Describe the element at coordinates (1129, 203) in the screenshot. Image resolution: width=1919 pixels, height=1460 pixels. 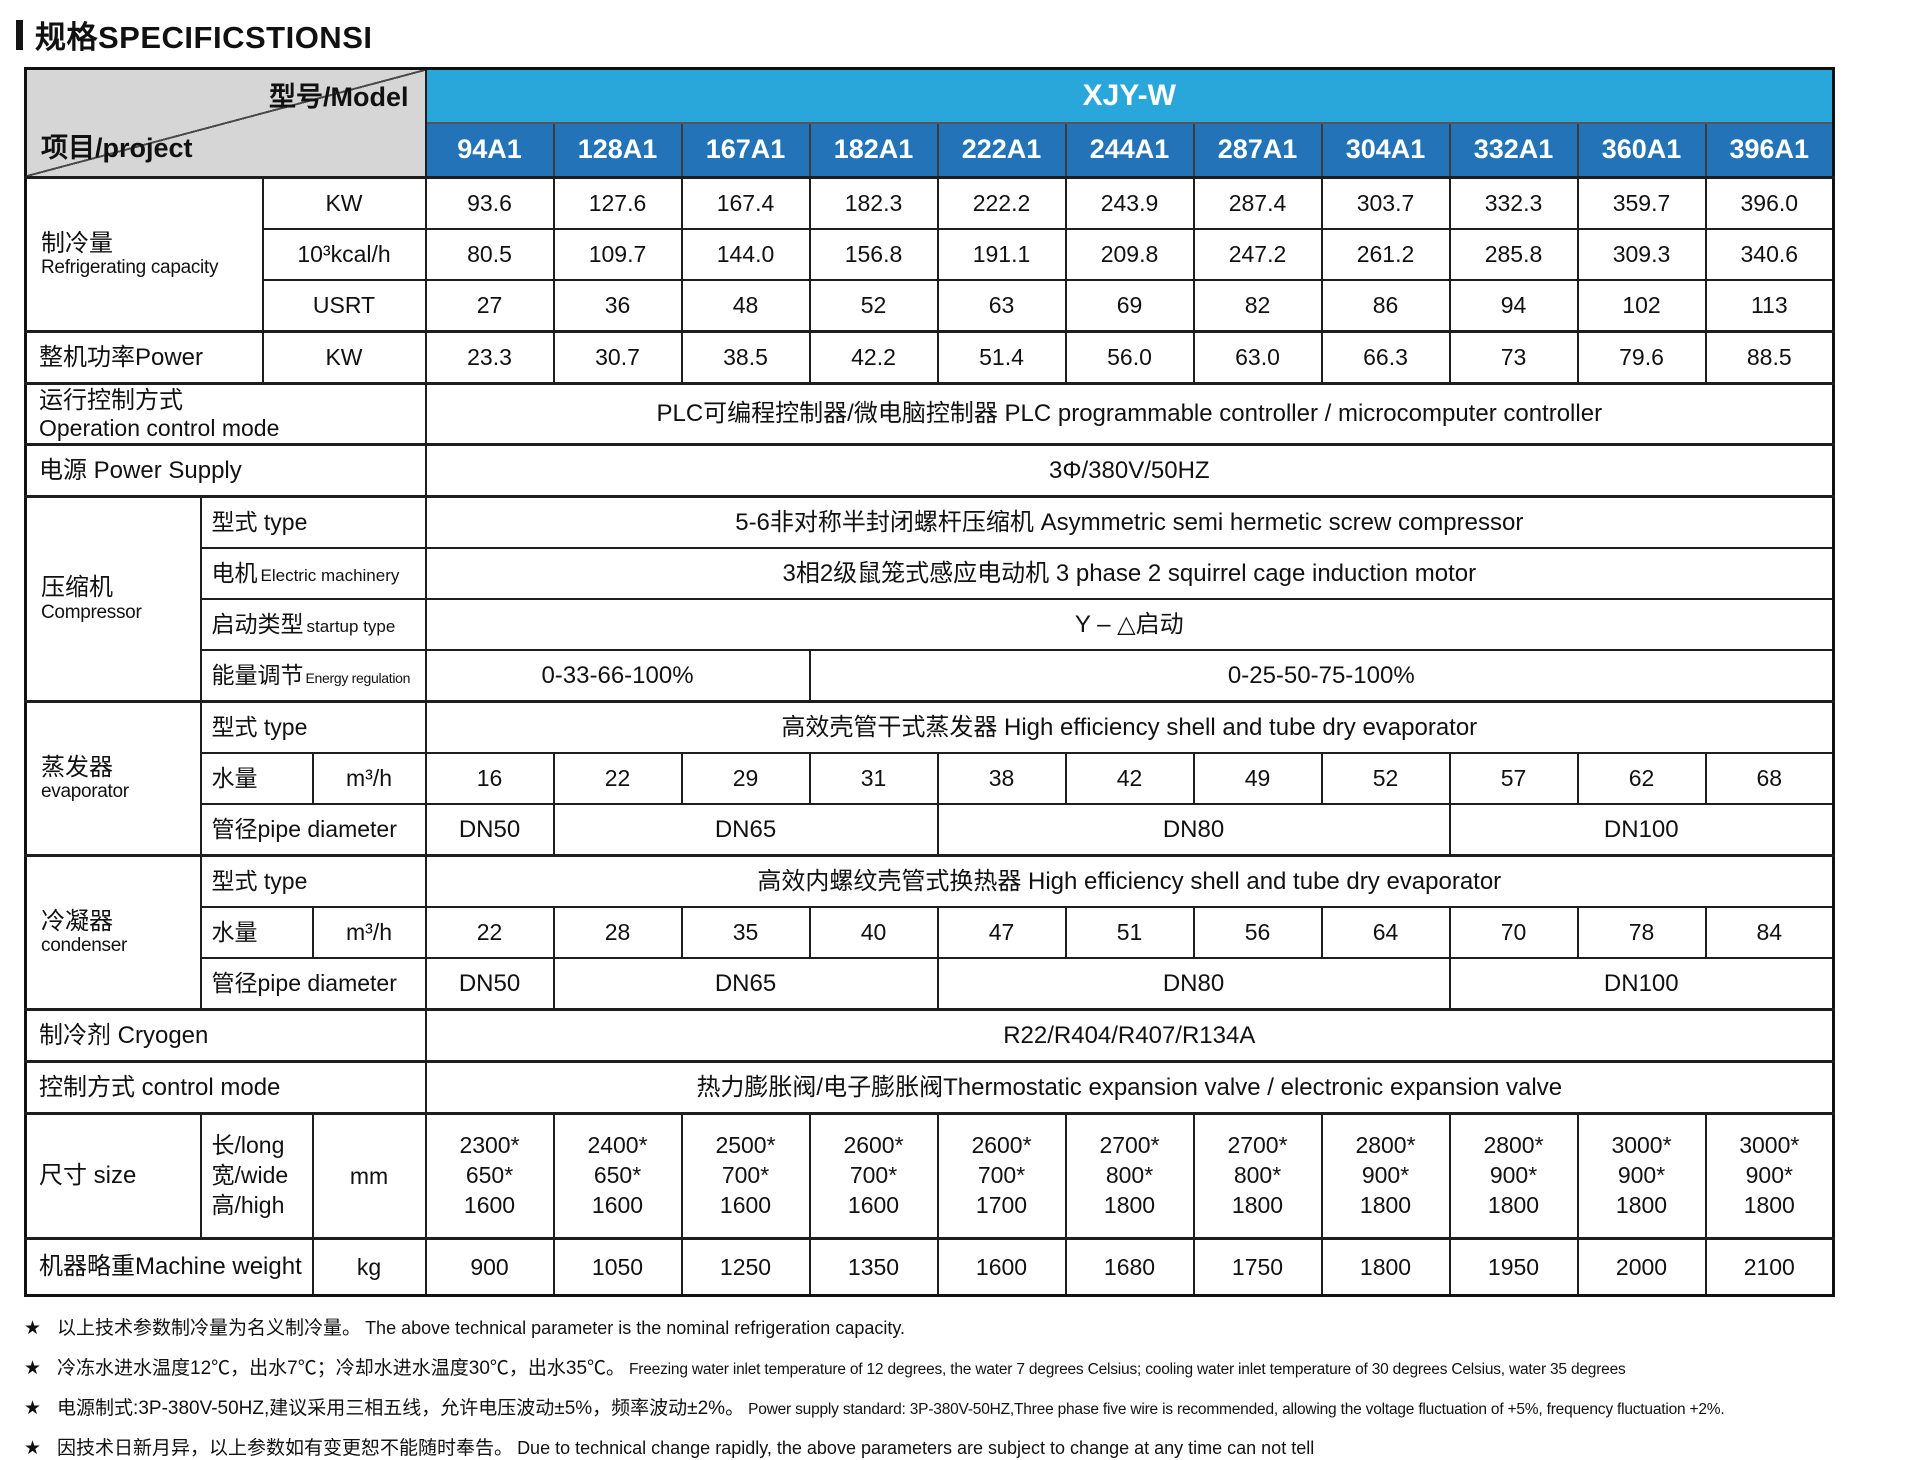
I see `value-cell: 243.9` at that location.